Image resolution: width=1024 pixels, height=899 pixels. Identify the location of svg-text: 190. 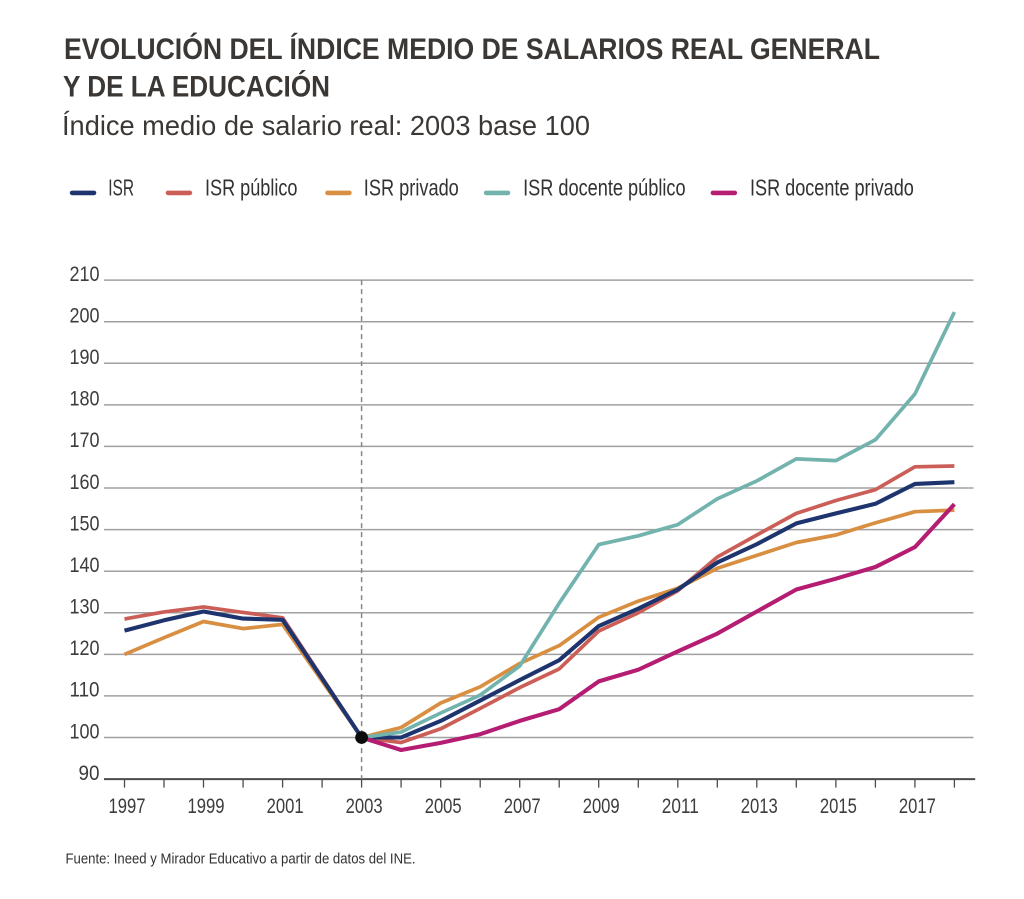
(85, 357).